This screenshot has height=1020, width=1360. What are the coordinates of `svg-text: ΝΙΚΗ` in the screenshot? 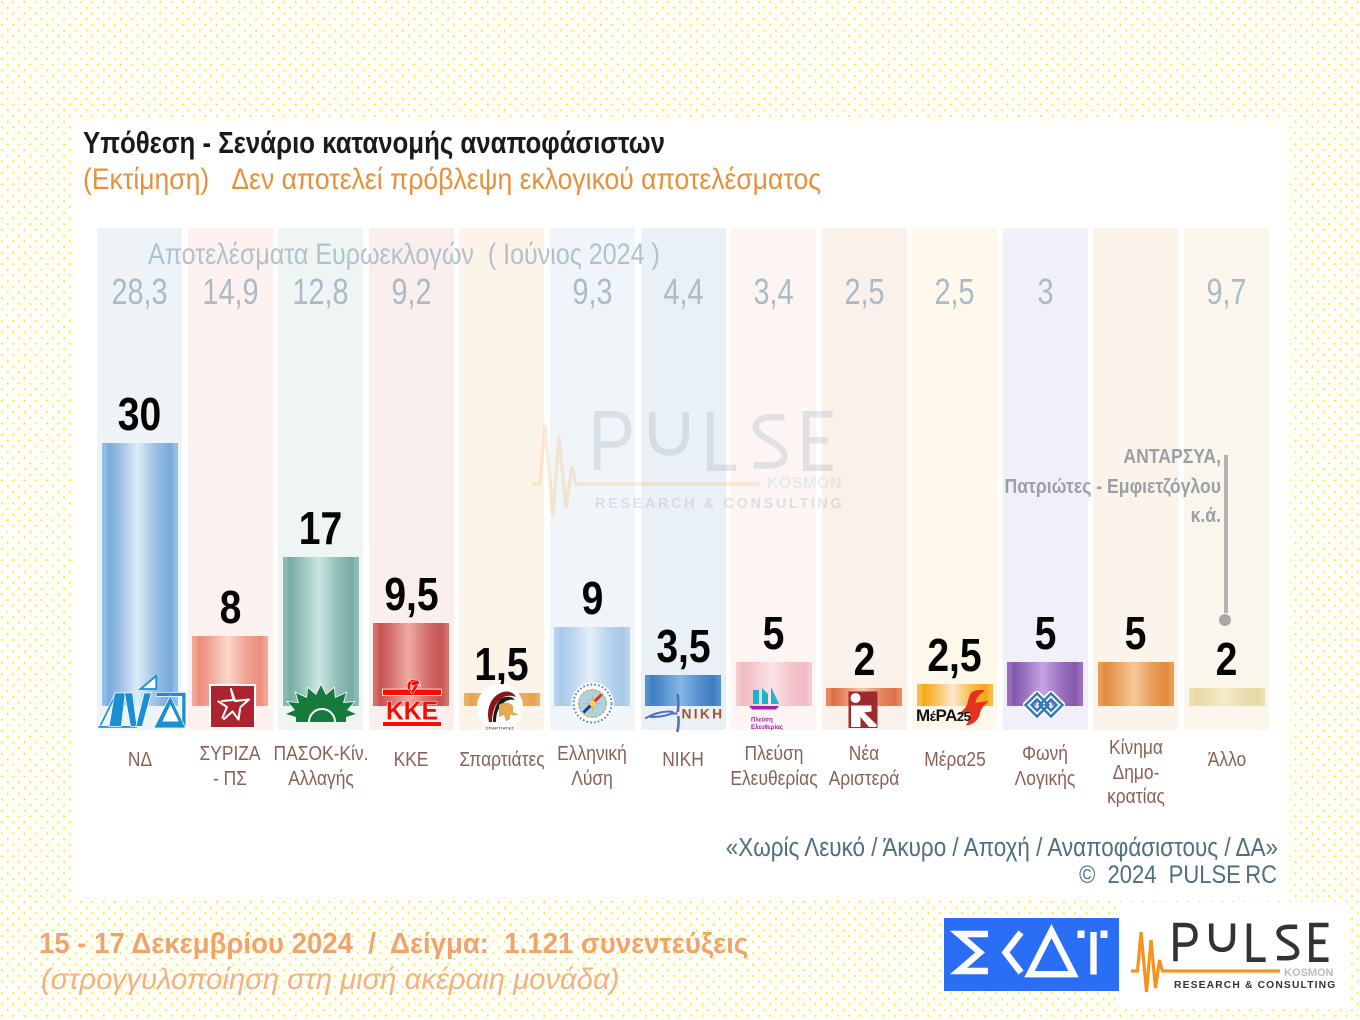 It's located at (703, 714).